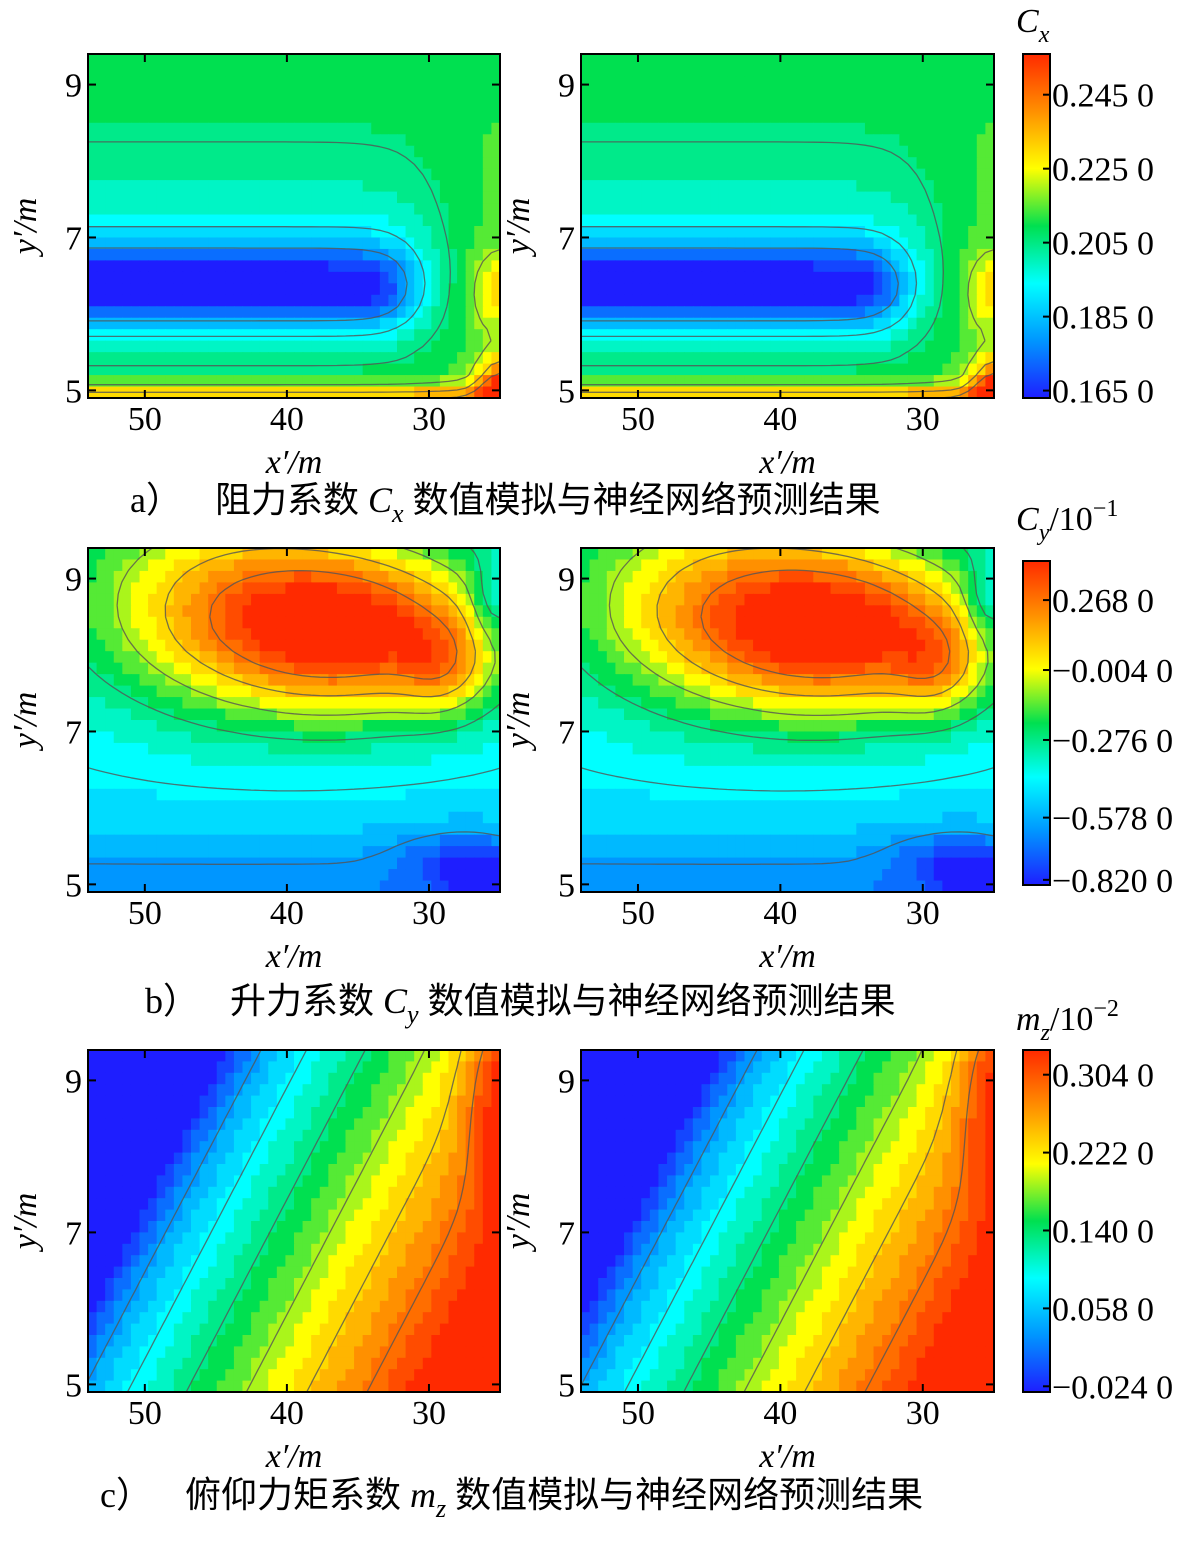  Describe the element at coordinates (1112, 1387) in the screenshot. I see `colorbar-tick-label: −0.024 0` at that location.